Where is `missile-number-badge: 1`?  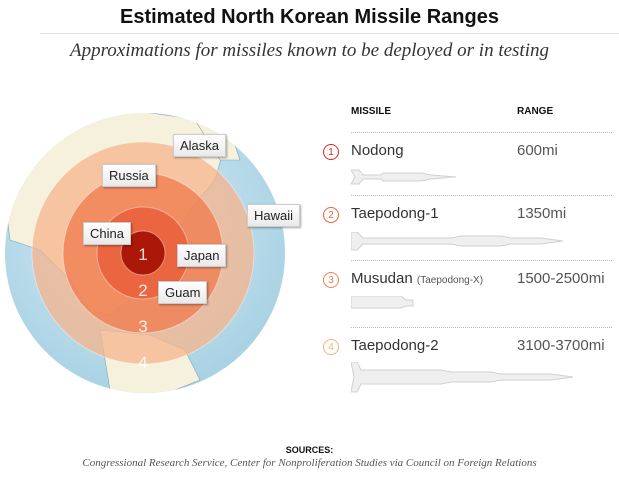
missile-number-badge: 1 is located at coordinates (331, 152).